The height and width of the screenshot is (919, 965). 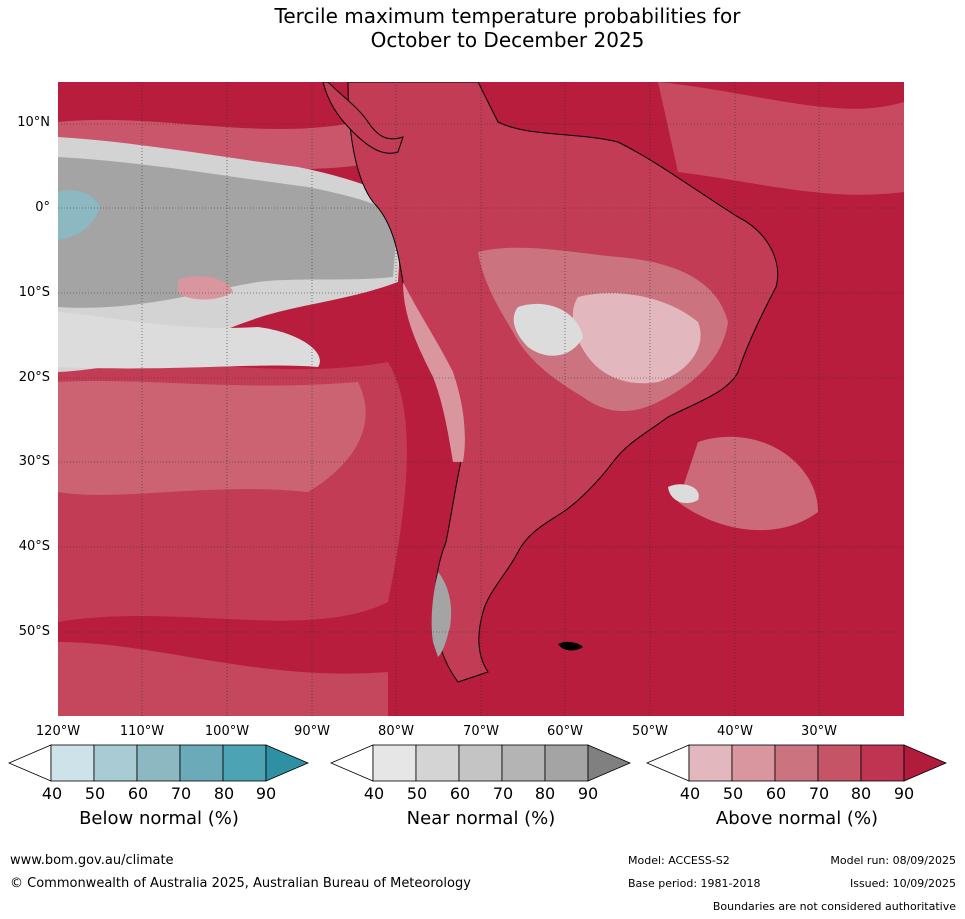 I want to click on near-normal-dark, so click(x=228, y=232).